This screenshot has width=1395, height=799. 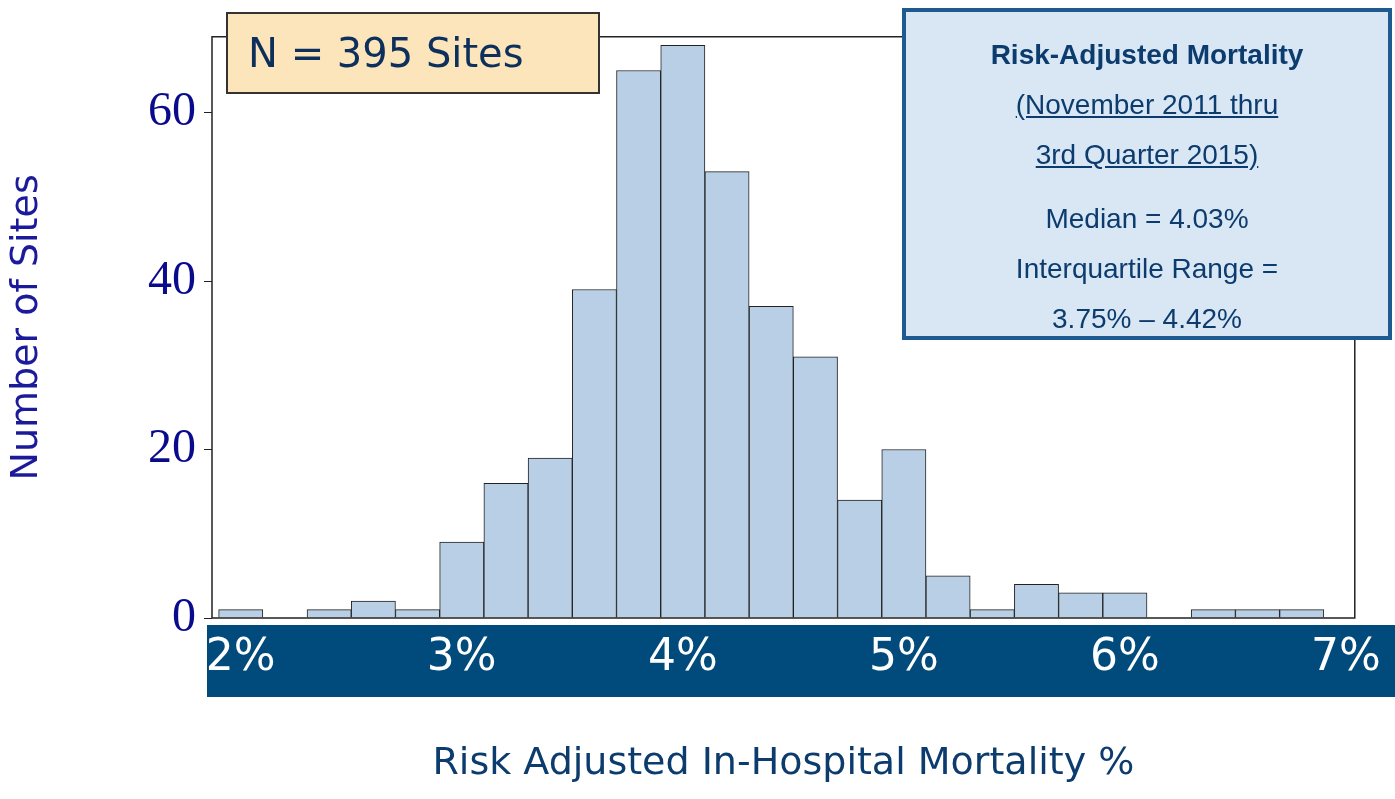 What do you see at coordinates (461, 654) in the screenshot?
I see `x-tick-label: 3%` at bounding box center [461, 654].